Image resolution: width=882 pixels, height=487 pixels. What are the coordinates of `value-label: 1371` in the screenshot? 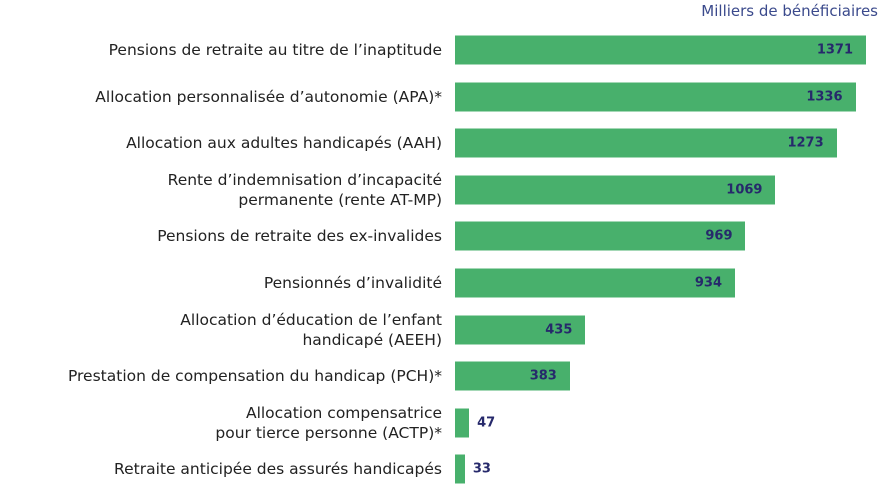 It's located at (834, 50).